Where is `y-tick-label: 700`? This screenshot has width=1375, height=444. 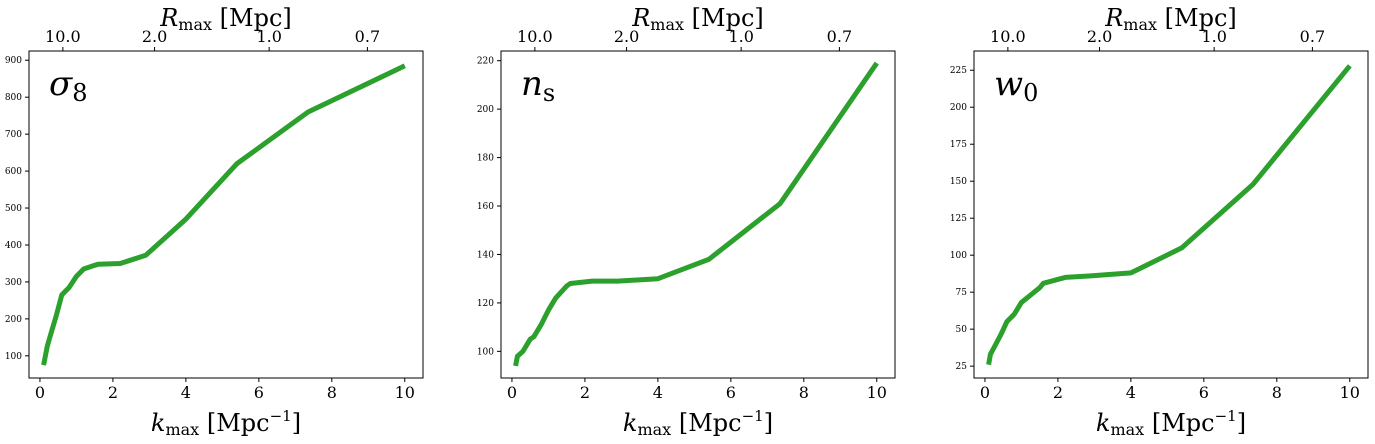
y-tick-label: 700 is located at coordinates (13, 135).